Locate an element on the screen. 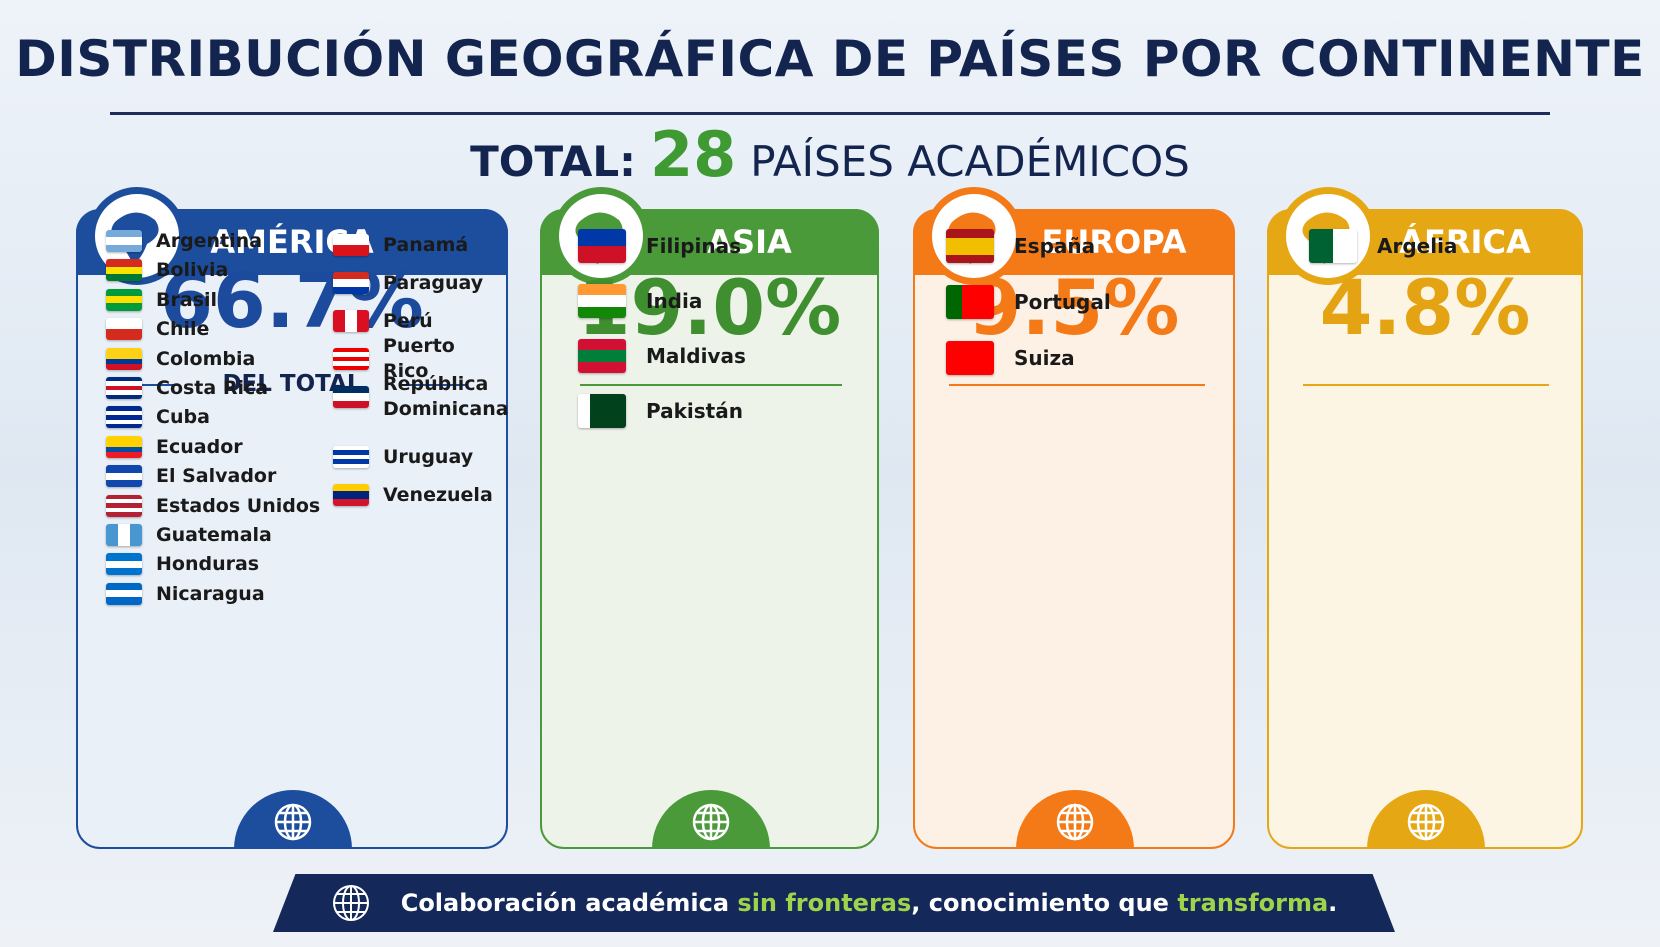 This screenshot has height=947, width=1660. title-rule is located at coordinates (830, 113).